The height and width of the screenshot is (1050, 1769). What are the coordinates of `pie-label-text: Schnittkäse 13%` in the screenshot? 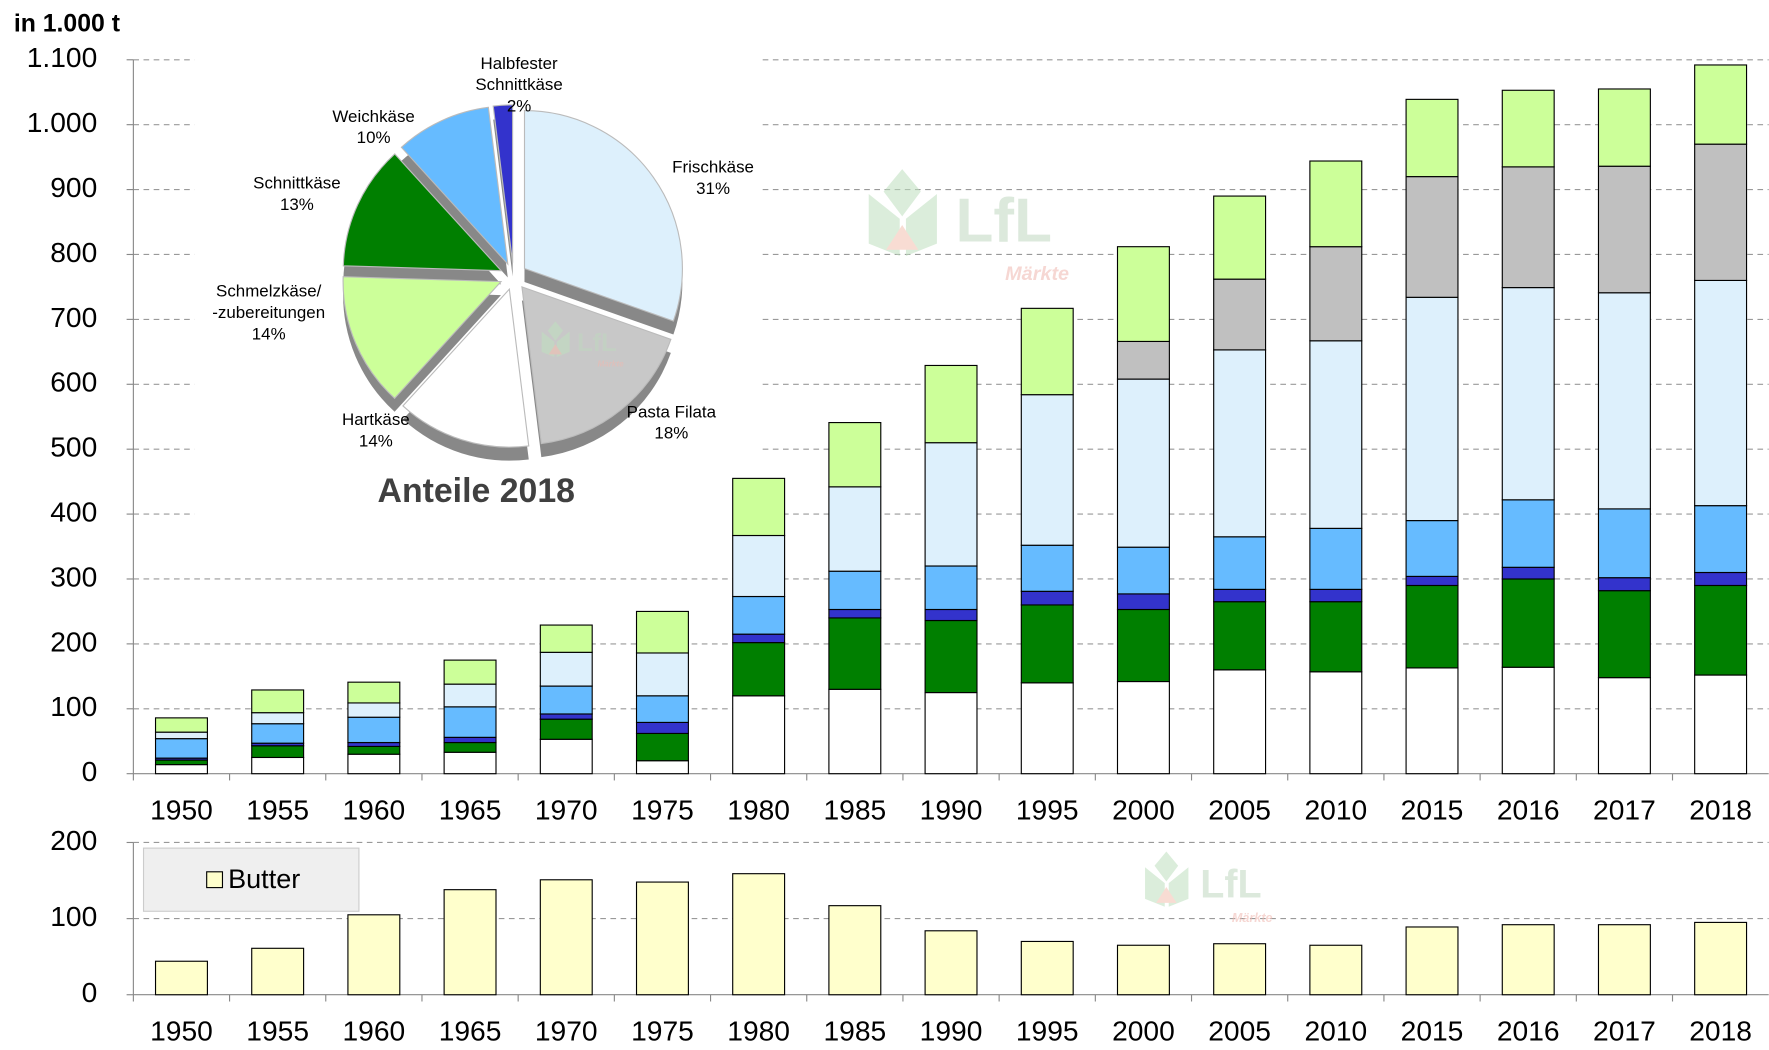 It's located at (297, 194).